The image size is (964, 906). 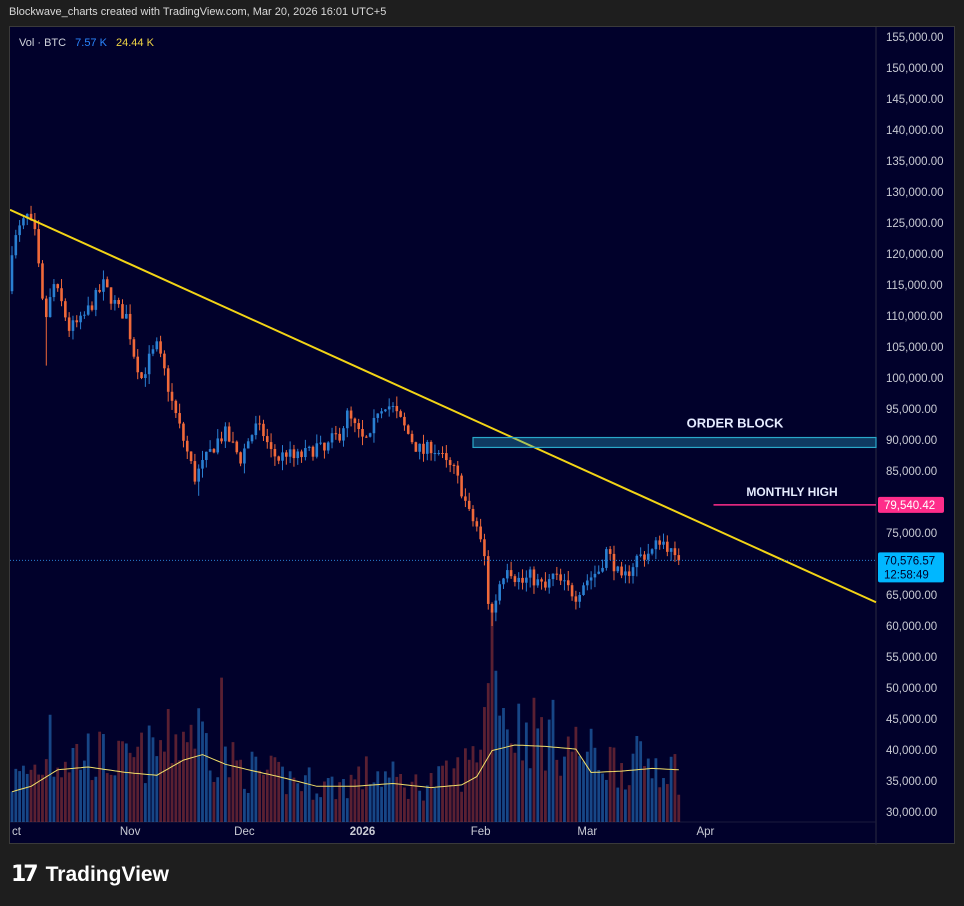 What do you see at coordinates (135, 43) in the screenshot?
I see `vol-legend-value-2: 24.44 K` at bounding box center [135, 43].